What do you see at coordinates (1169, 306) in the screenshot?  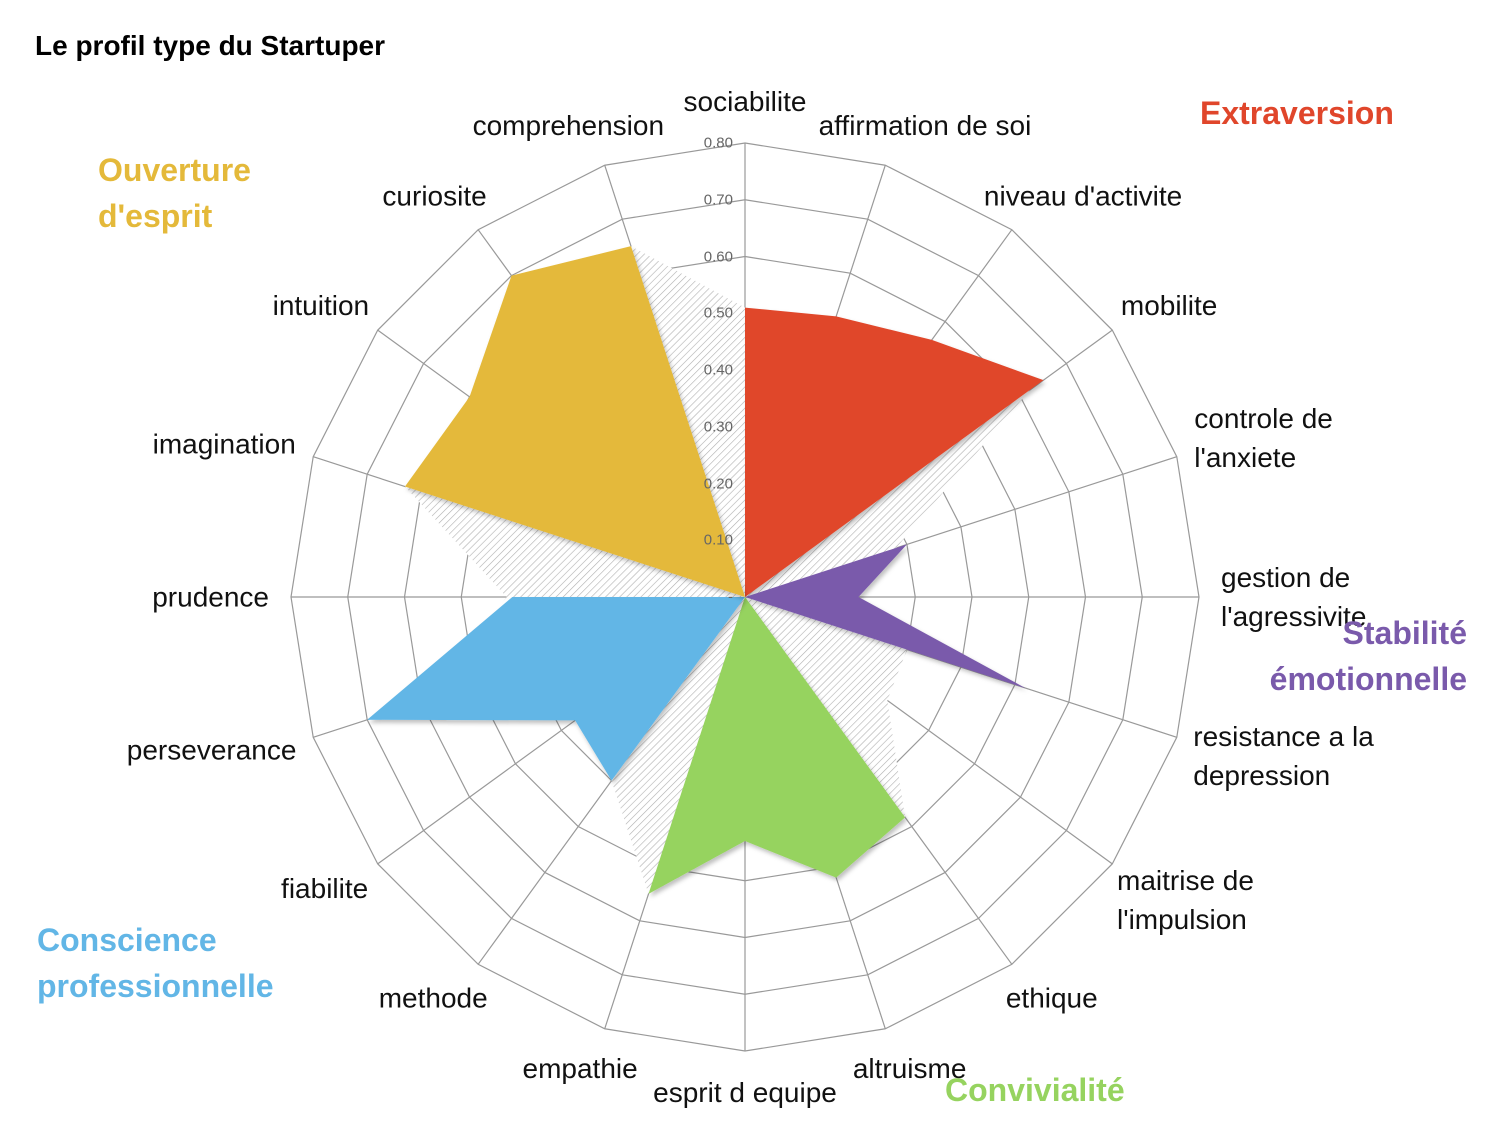 I see `category-label: mobilite` at bounding box center [1169, 306].